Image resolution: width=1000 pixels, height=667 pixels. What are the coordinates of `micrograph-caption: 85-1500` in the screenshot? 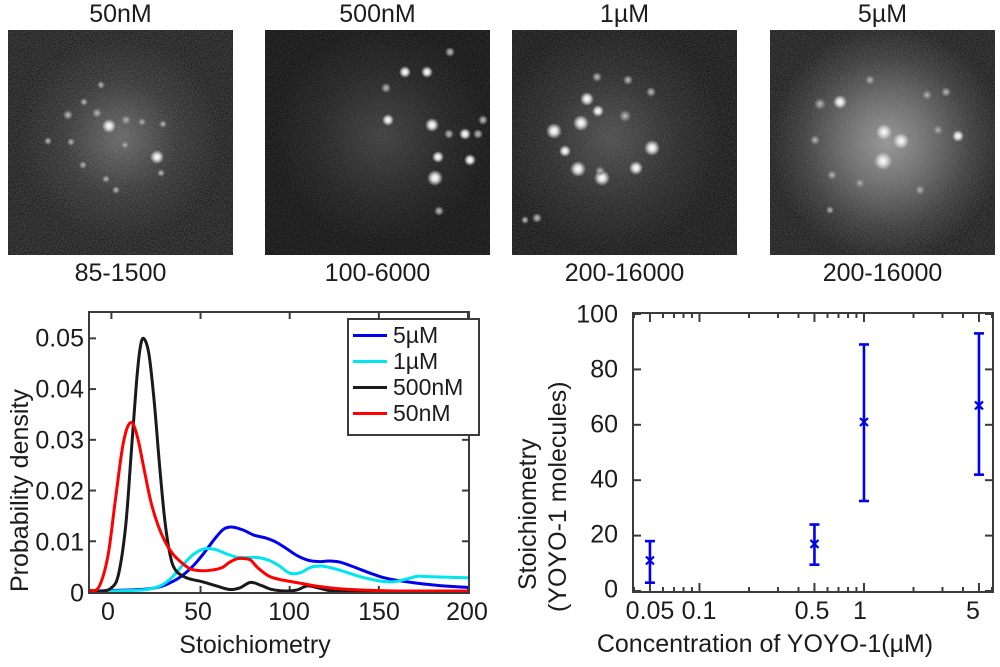 It's located at (120, 273).